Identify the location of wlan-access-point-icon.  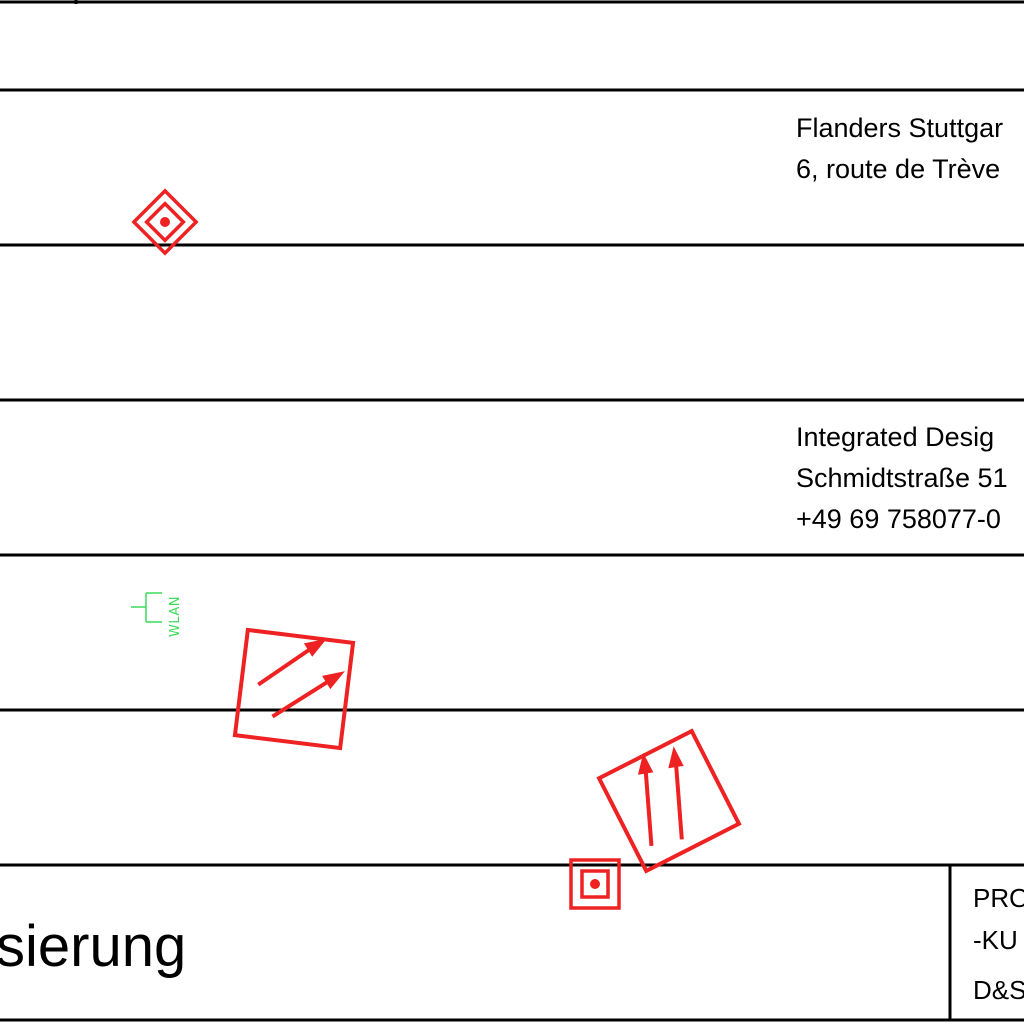
(146, 607).